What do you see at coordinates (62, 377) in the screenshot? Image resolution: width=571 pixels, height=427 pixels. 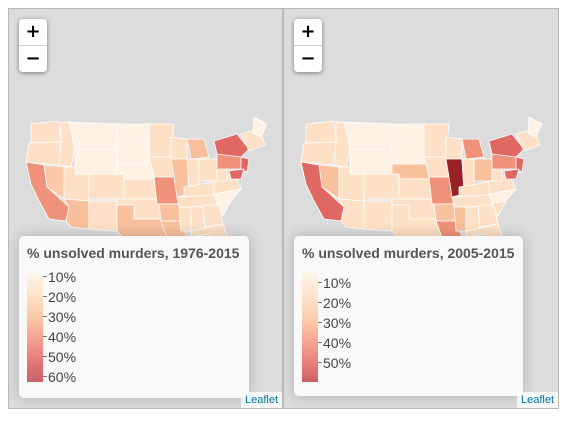 I see `legend-tick-60: 60%` at bounding box center [62, 377].